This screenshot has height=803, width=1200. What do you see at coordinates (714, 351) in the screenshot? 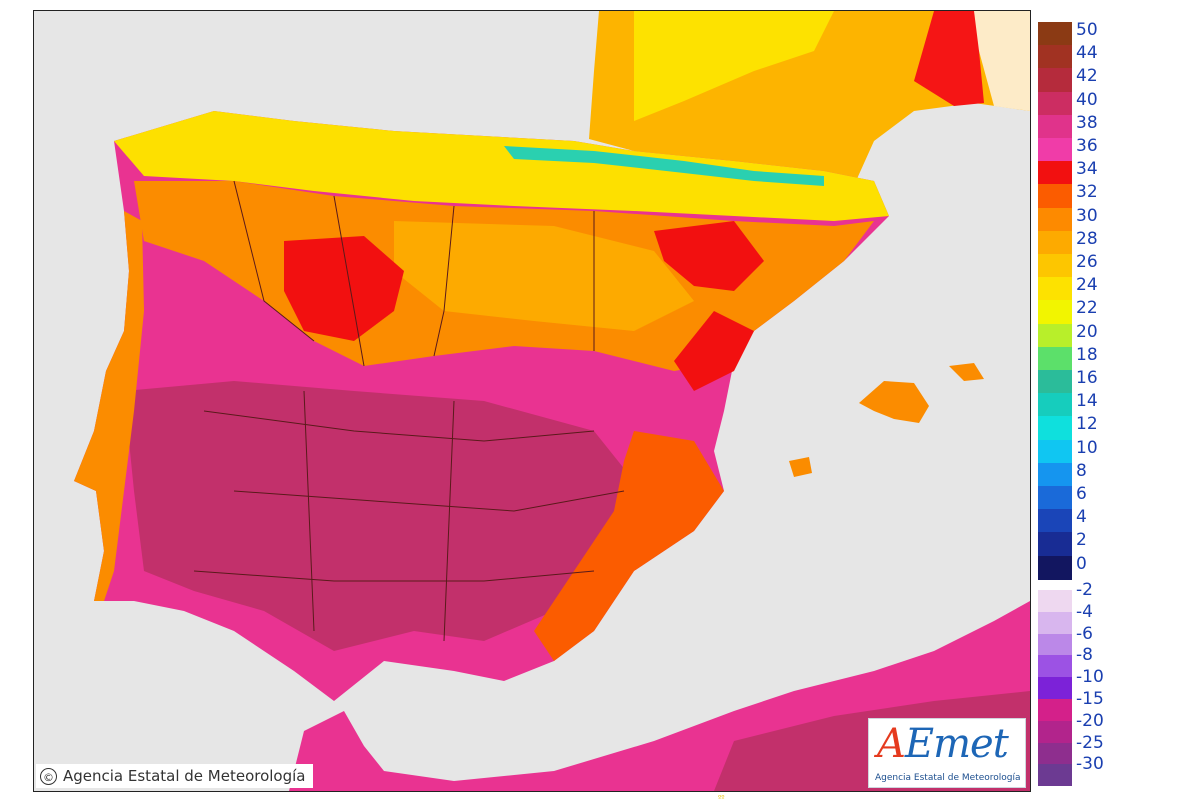
I see `hot-zone-east` at bounding box center [714, 351].